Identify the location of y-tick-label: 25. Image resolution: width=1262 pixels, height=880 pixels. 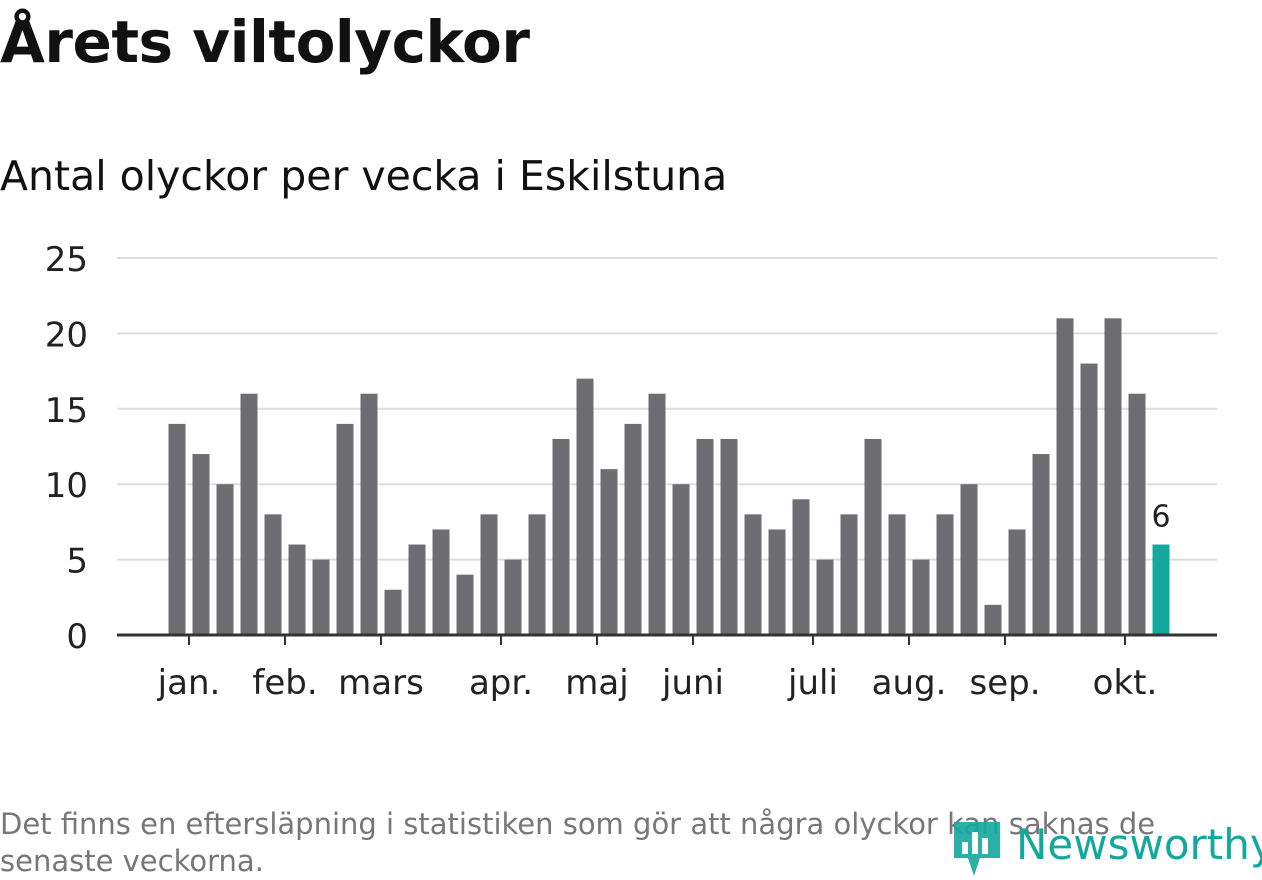
(66, 260).